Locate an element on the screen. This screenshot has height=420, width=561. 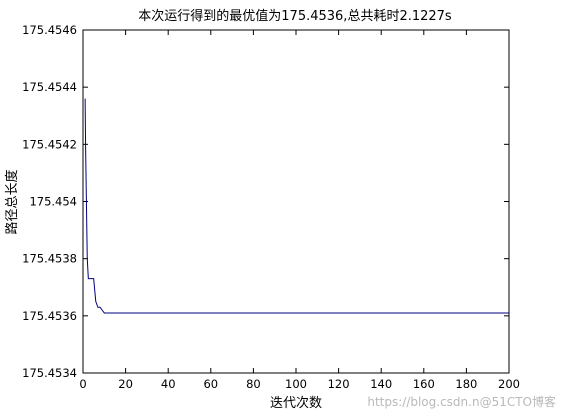
x-tick-label: 60 is located at coordinates (210, 384).